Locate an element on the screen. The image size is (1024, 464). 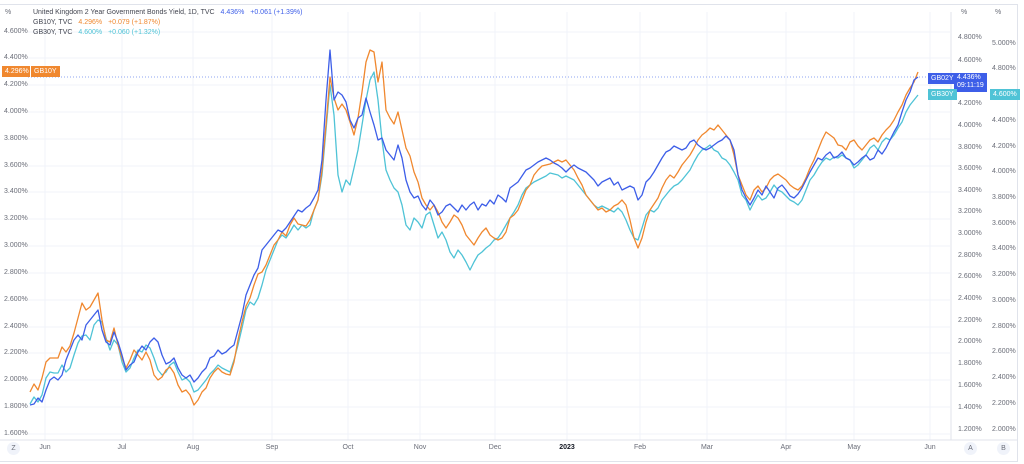
left-axis-tick: 1.600% is located at coordinates (16, 433).